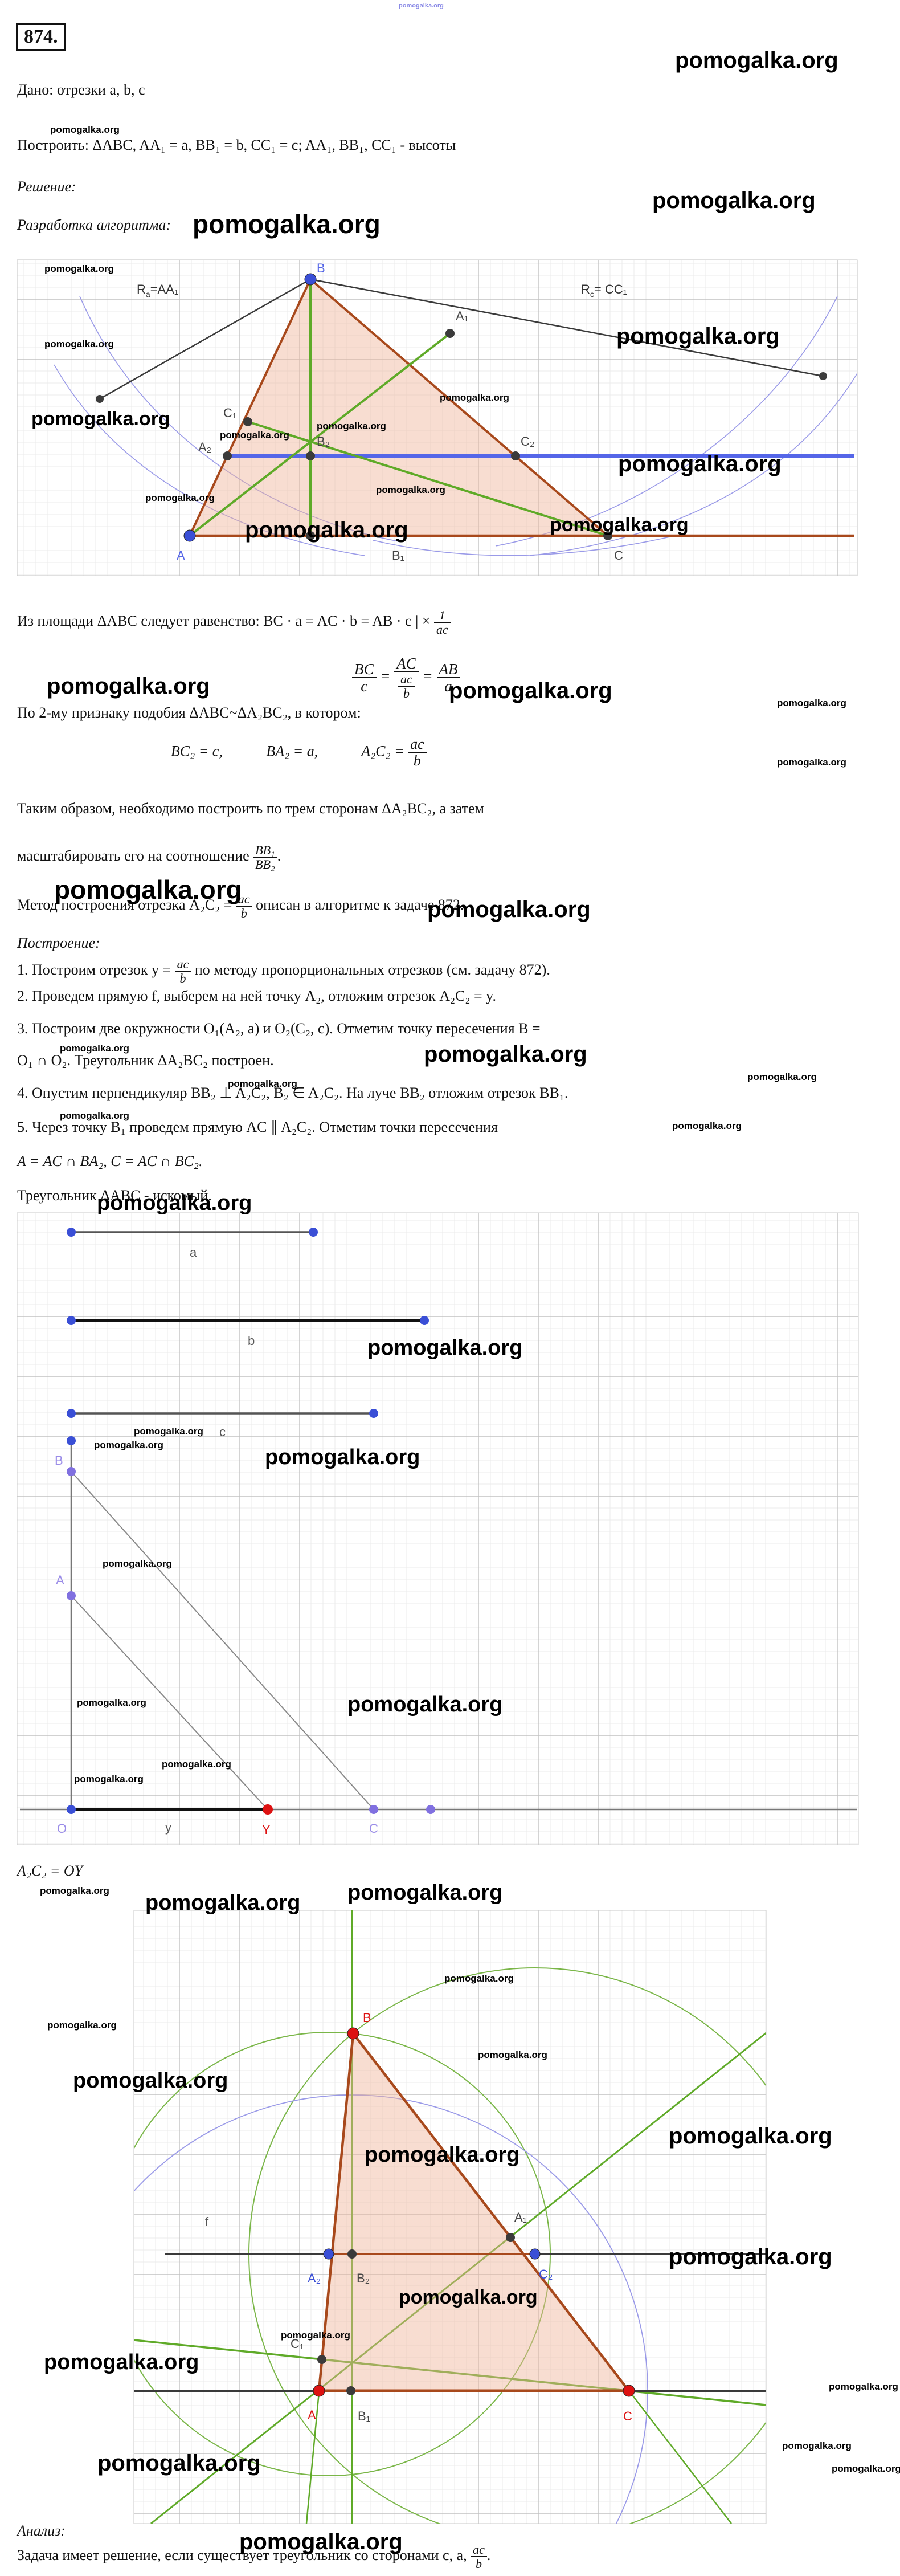  Describe the element at coordinates (182, 971) in the screenshot. I see `frac-ac-b-3: ac b` at that location.